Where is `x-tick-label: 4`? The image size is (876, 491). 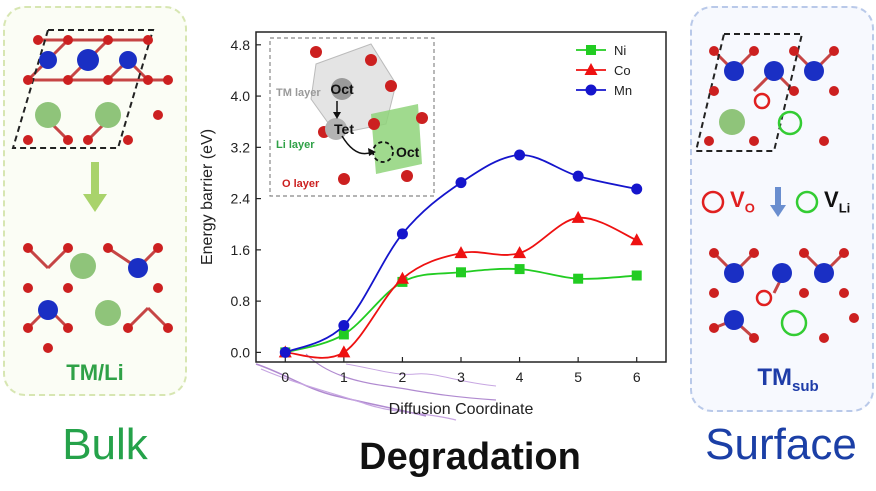 x-tick-label: 4 is located at coordinates (520, 377).